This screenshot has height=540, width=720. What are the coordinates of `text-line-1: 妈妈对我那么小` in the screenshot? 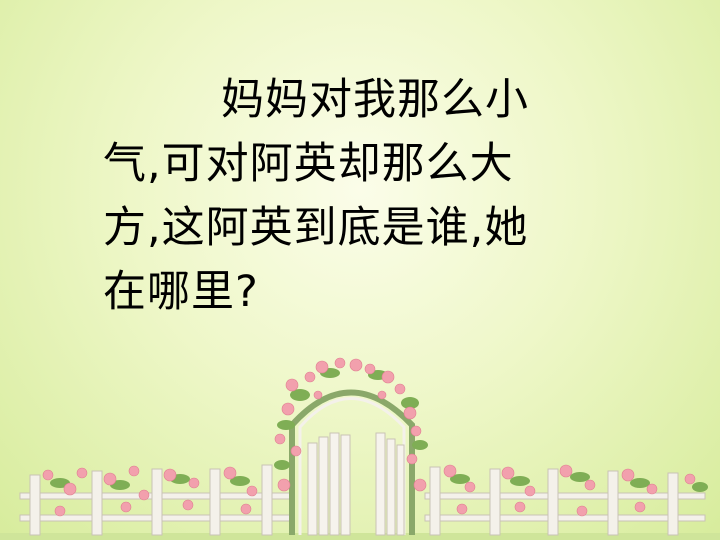 It's located at (375, 100).